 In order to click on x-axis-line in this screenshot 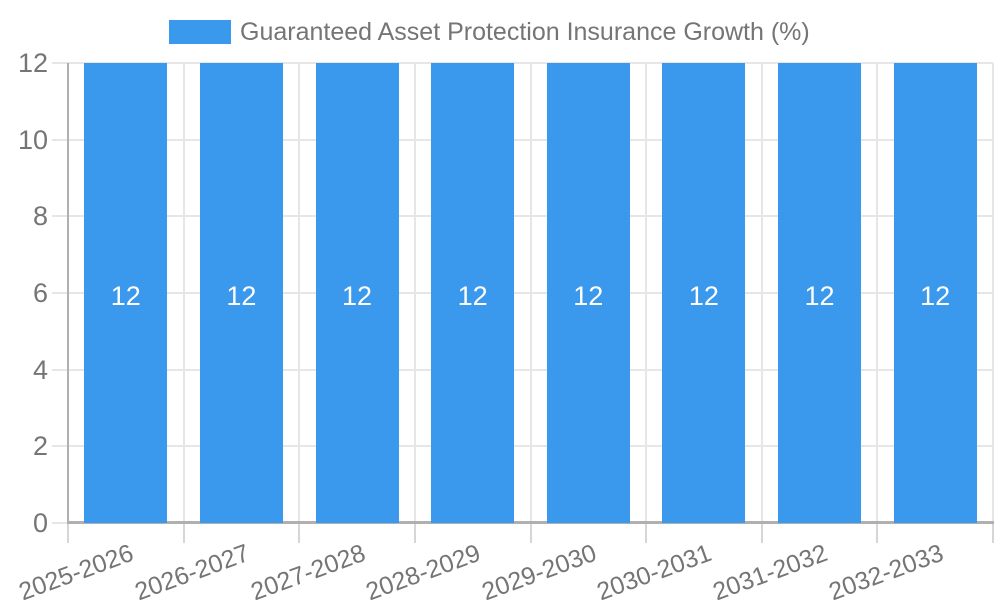, I will do `click(530, 522)`.